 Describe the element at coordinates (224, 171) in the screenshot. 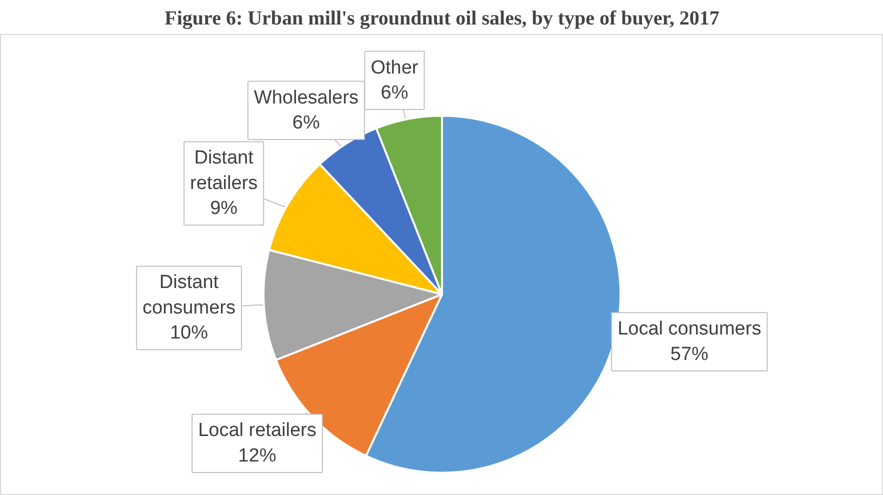

I see `slice-label: Distant retailers` at that location.